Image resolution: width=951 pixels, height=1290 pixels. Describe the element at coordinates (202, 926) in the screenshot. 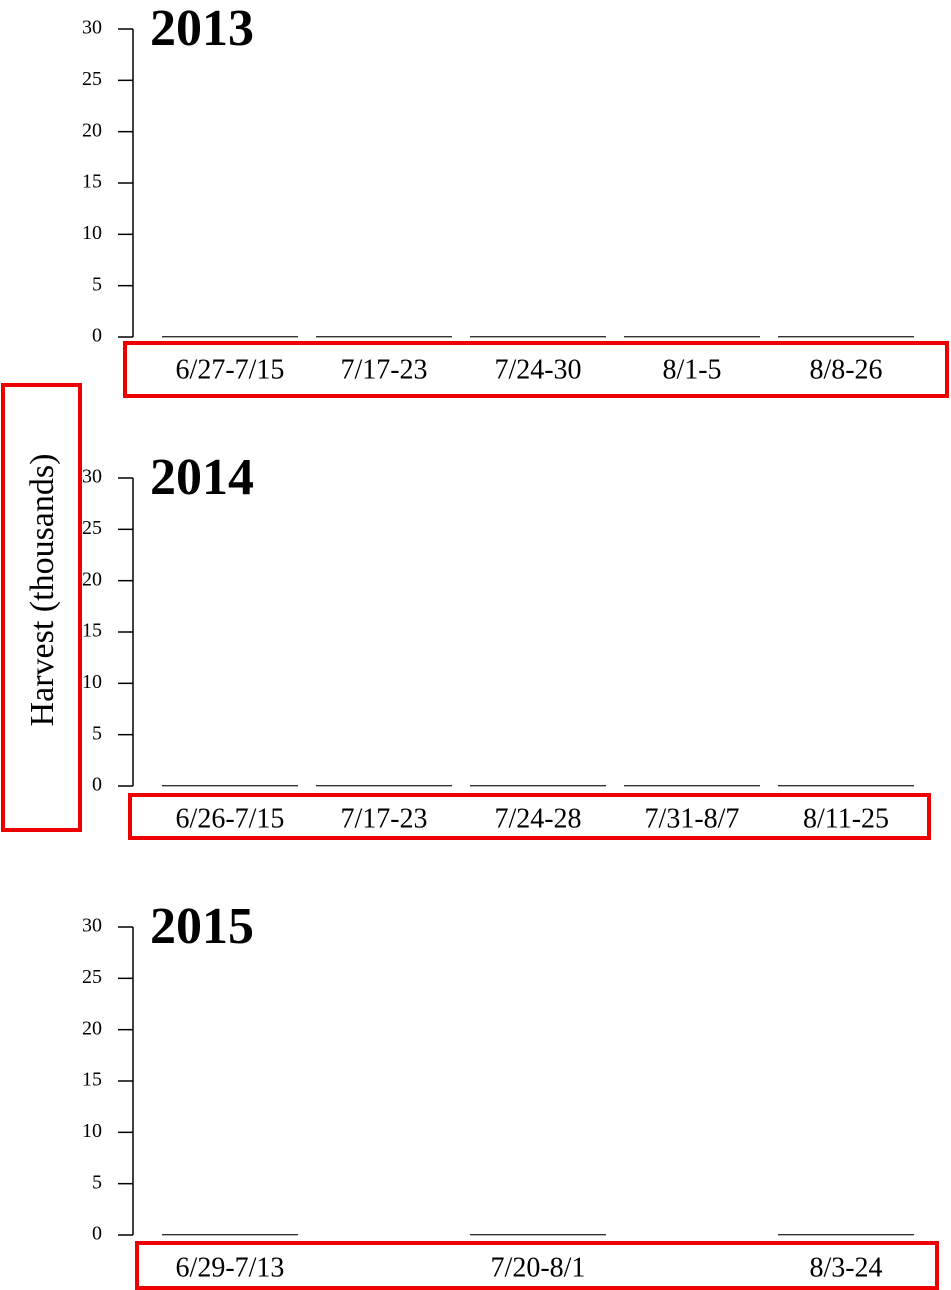

I see `chart-title: 2015` at that location.